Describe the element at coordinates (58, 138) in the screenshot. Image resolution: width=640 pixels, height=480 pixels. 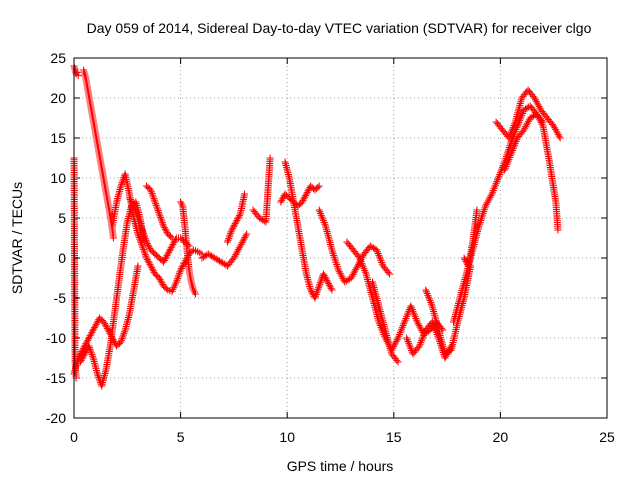
I see `y-tick-label: 15` at that location.